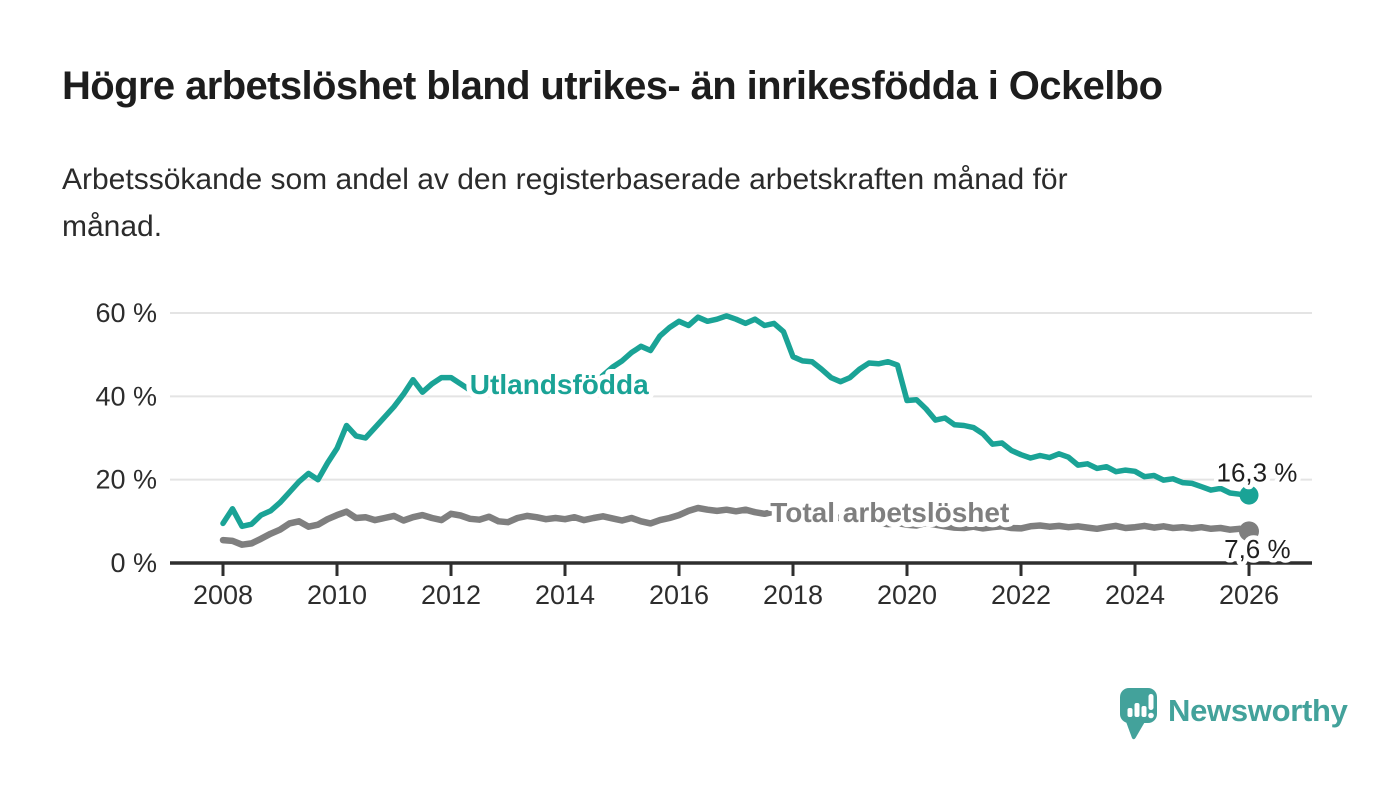 The height and width of the screenshot is (794, 1400). Describe the element at coordinates (1256, 472) in the screenshot. I see `series-end-value-label-0: 16,3 %` at that location.